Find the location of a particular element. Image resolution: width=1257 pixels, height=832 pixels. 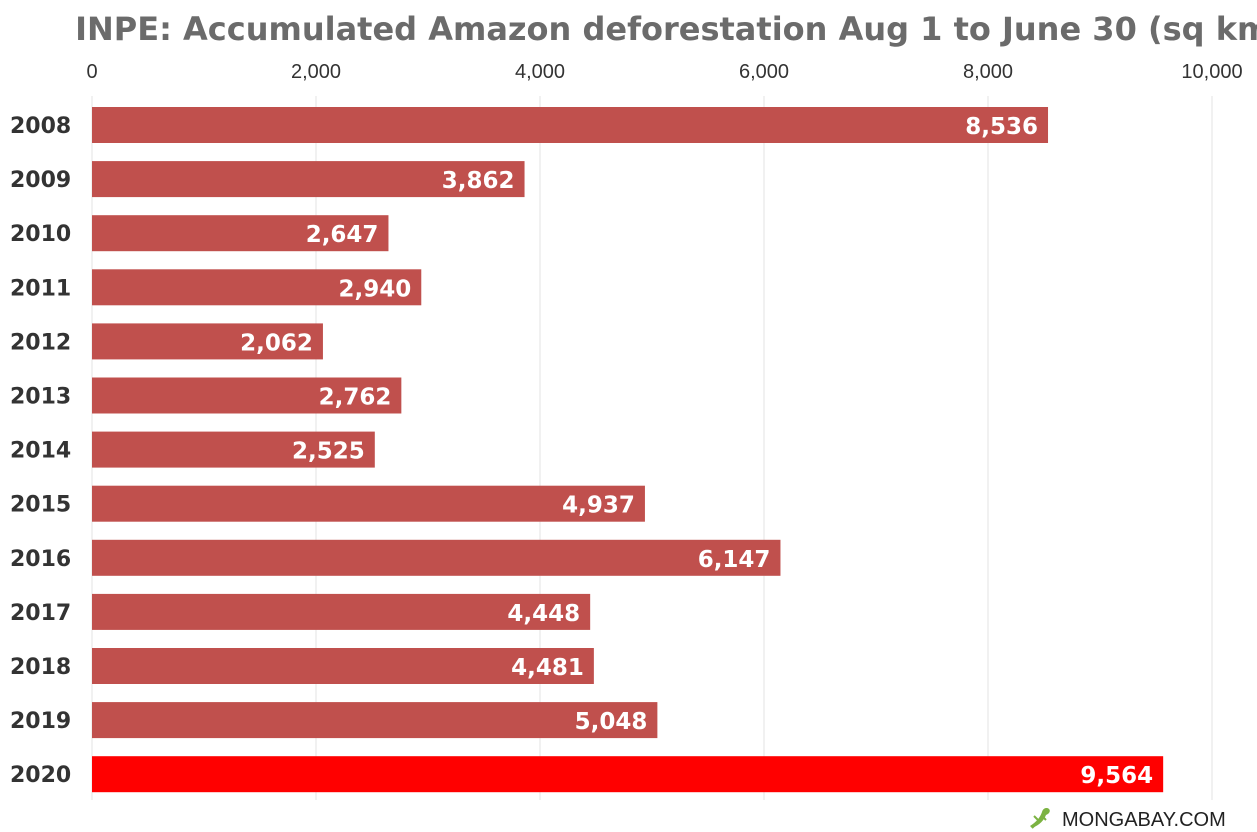

data-label: 2,525 is located at coordinates (328, 452).